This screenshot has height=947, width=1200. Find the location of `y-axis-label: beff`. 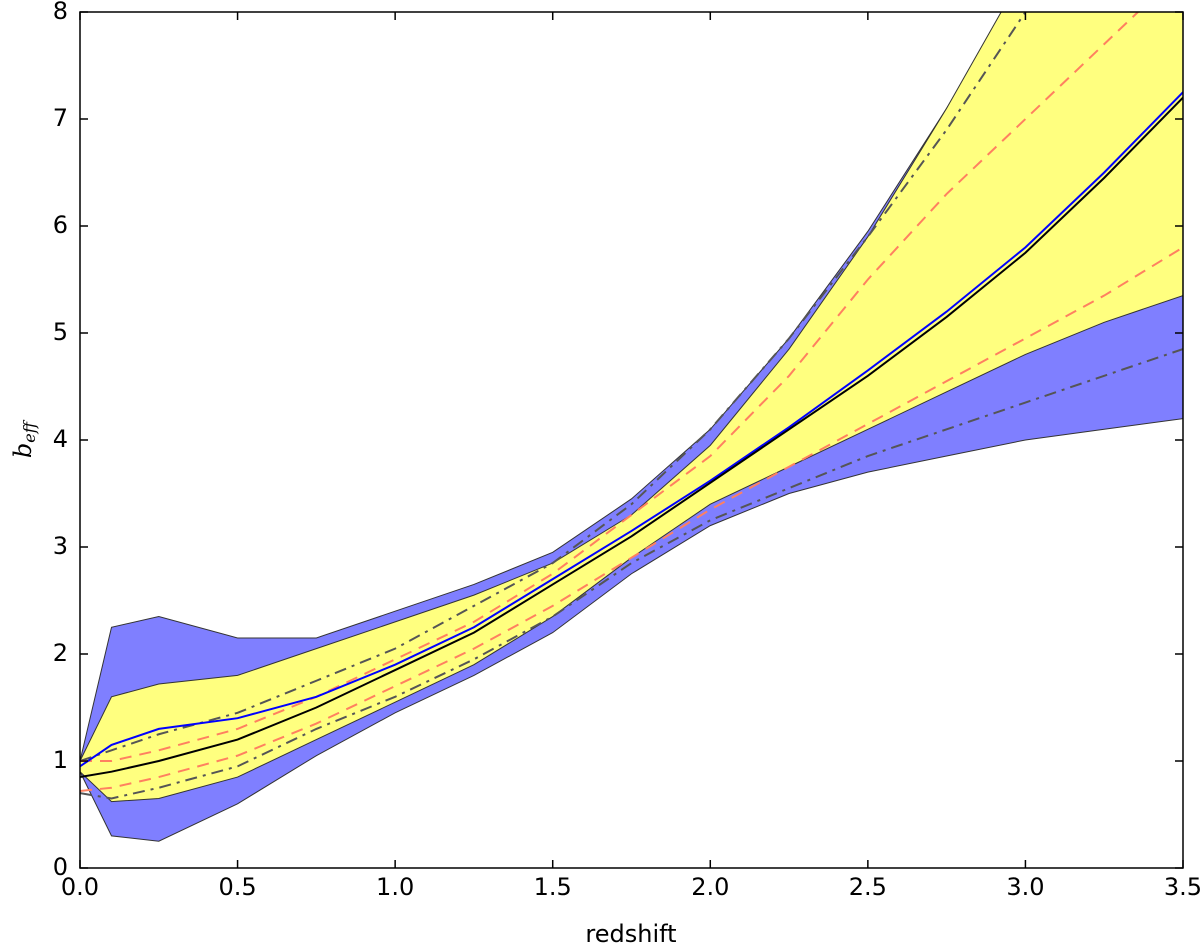

y-axis-label: beff is located at coordinates (24, 438).